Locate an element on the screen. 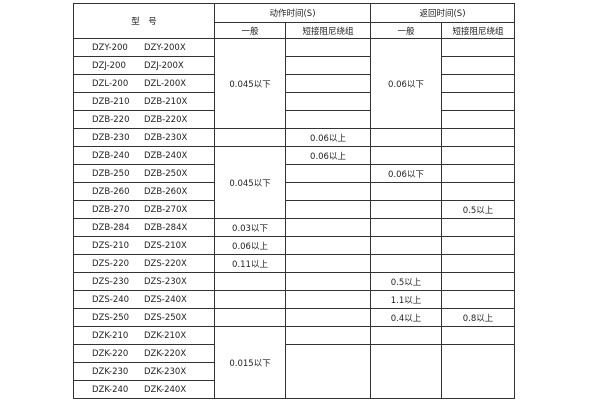  model-name: DZS-240 is located at coordinates (111, 299).